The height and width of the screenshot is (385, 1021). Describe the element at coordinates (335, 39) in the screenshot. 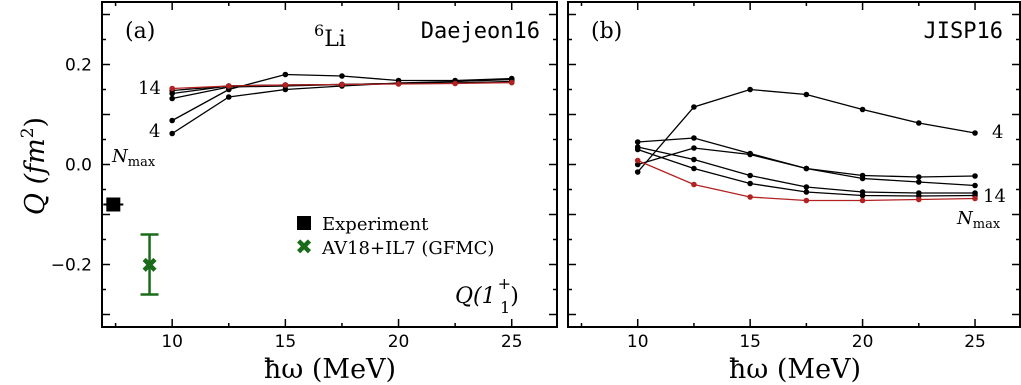

I see `nucleus-symbol: Li` at that location.